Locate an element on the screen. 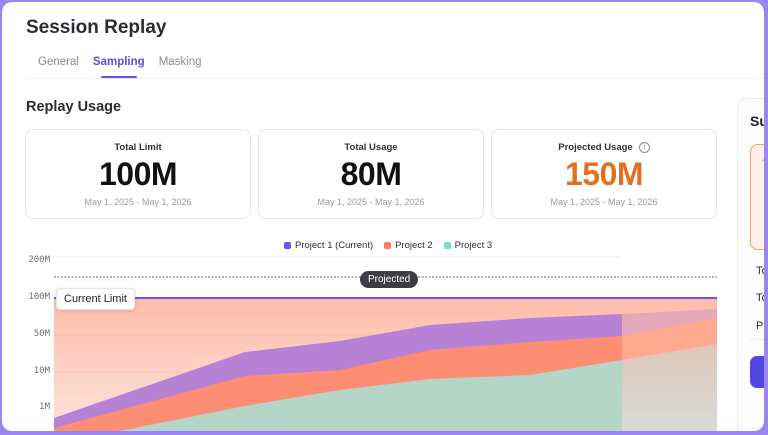 Image resolution: width=768 pixels, height=435 pixels. tab-general: General is located at coordinates (58, 62).